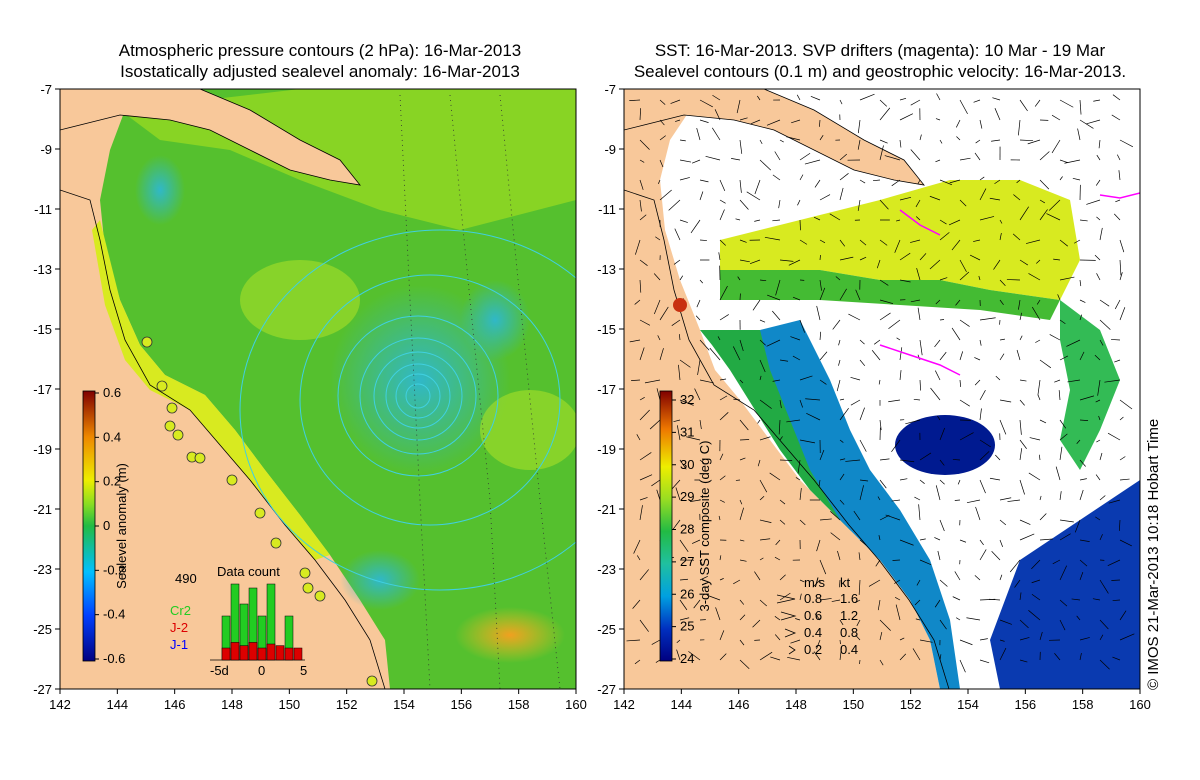  I want to click on eddy-blob, so click(380, 580).